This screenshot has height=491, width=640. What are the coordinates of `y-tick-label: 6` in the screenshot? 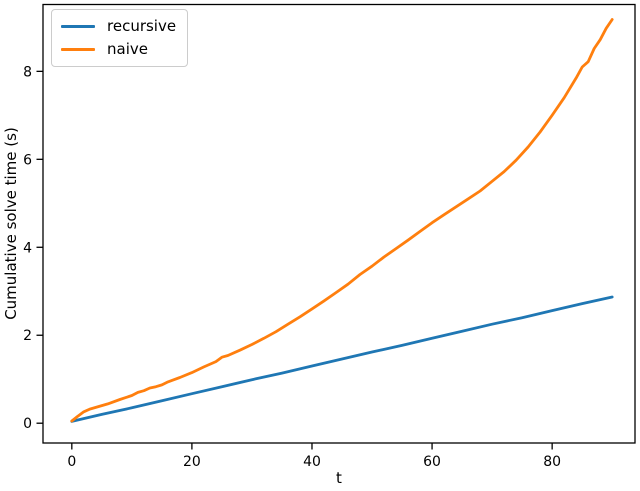 It's located at (27, 160).